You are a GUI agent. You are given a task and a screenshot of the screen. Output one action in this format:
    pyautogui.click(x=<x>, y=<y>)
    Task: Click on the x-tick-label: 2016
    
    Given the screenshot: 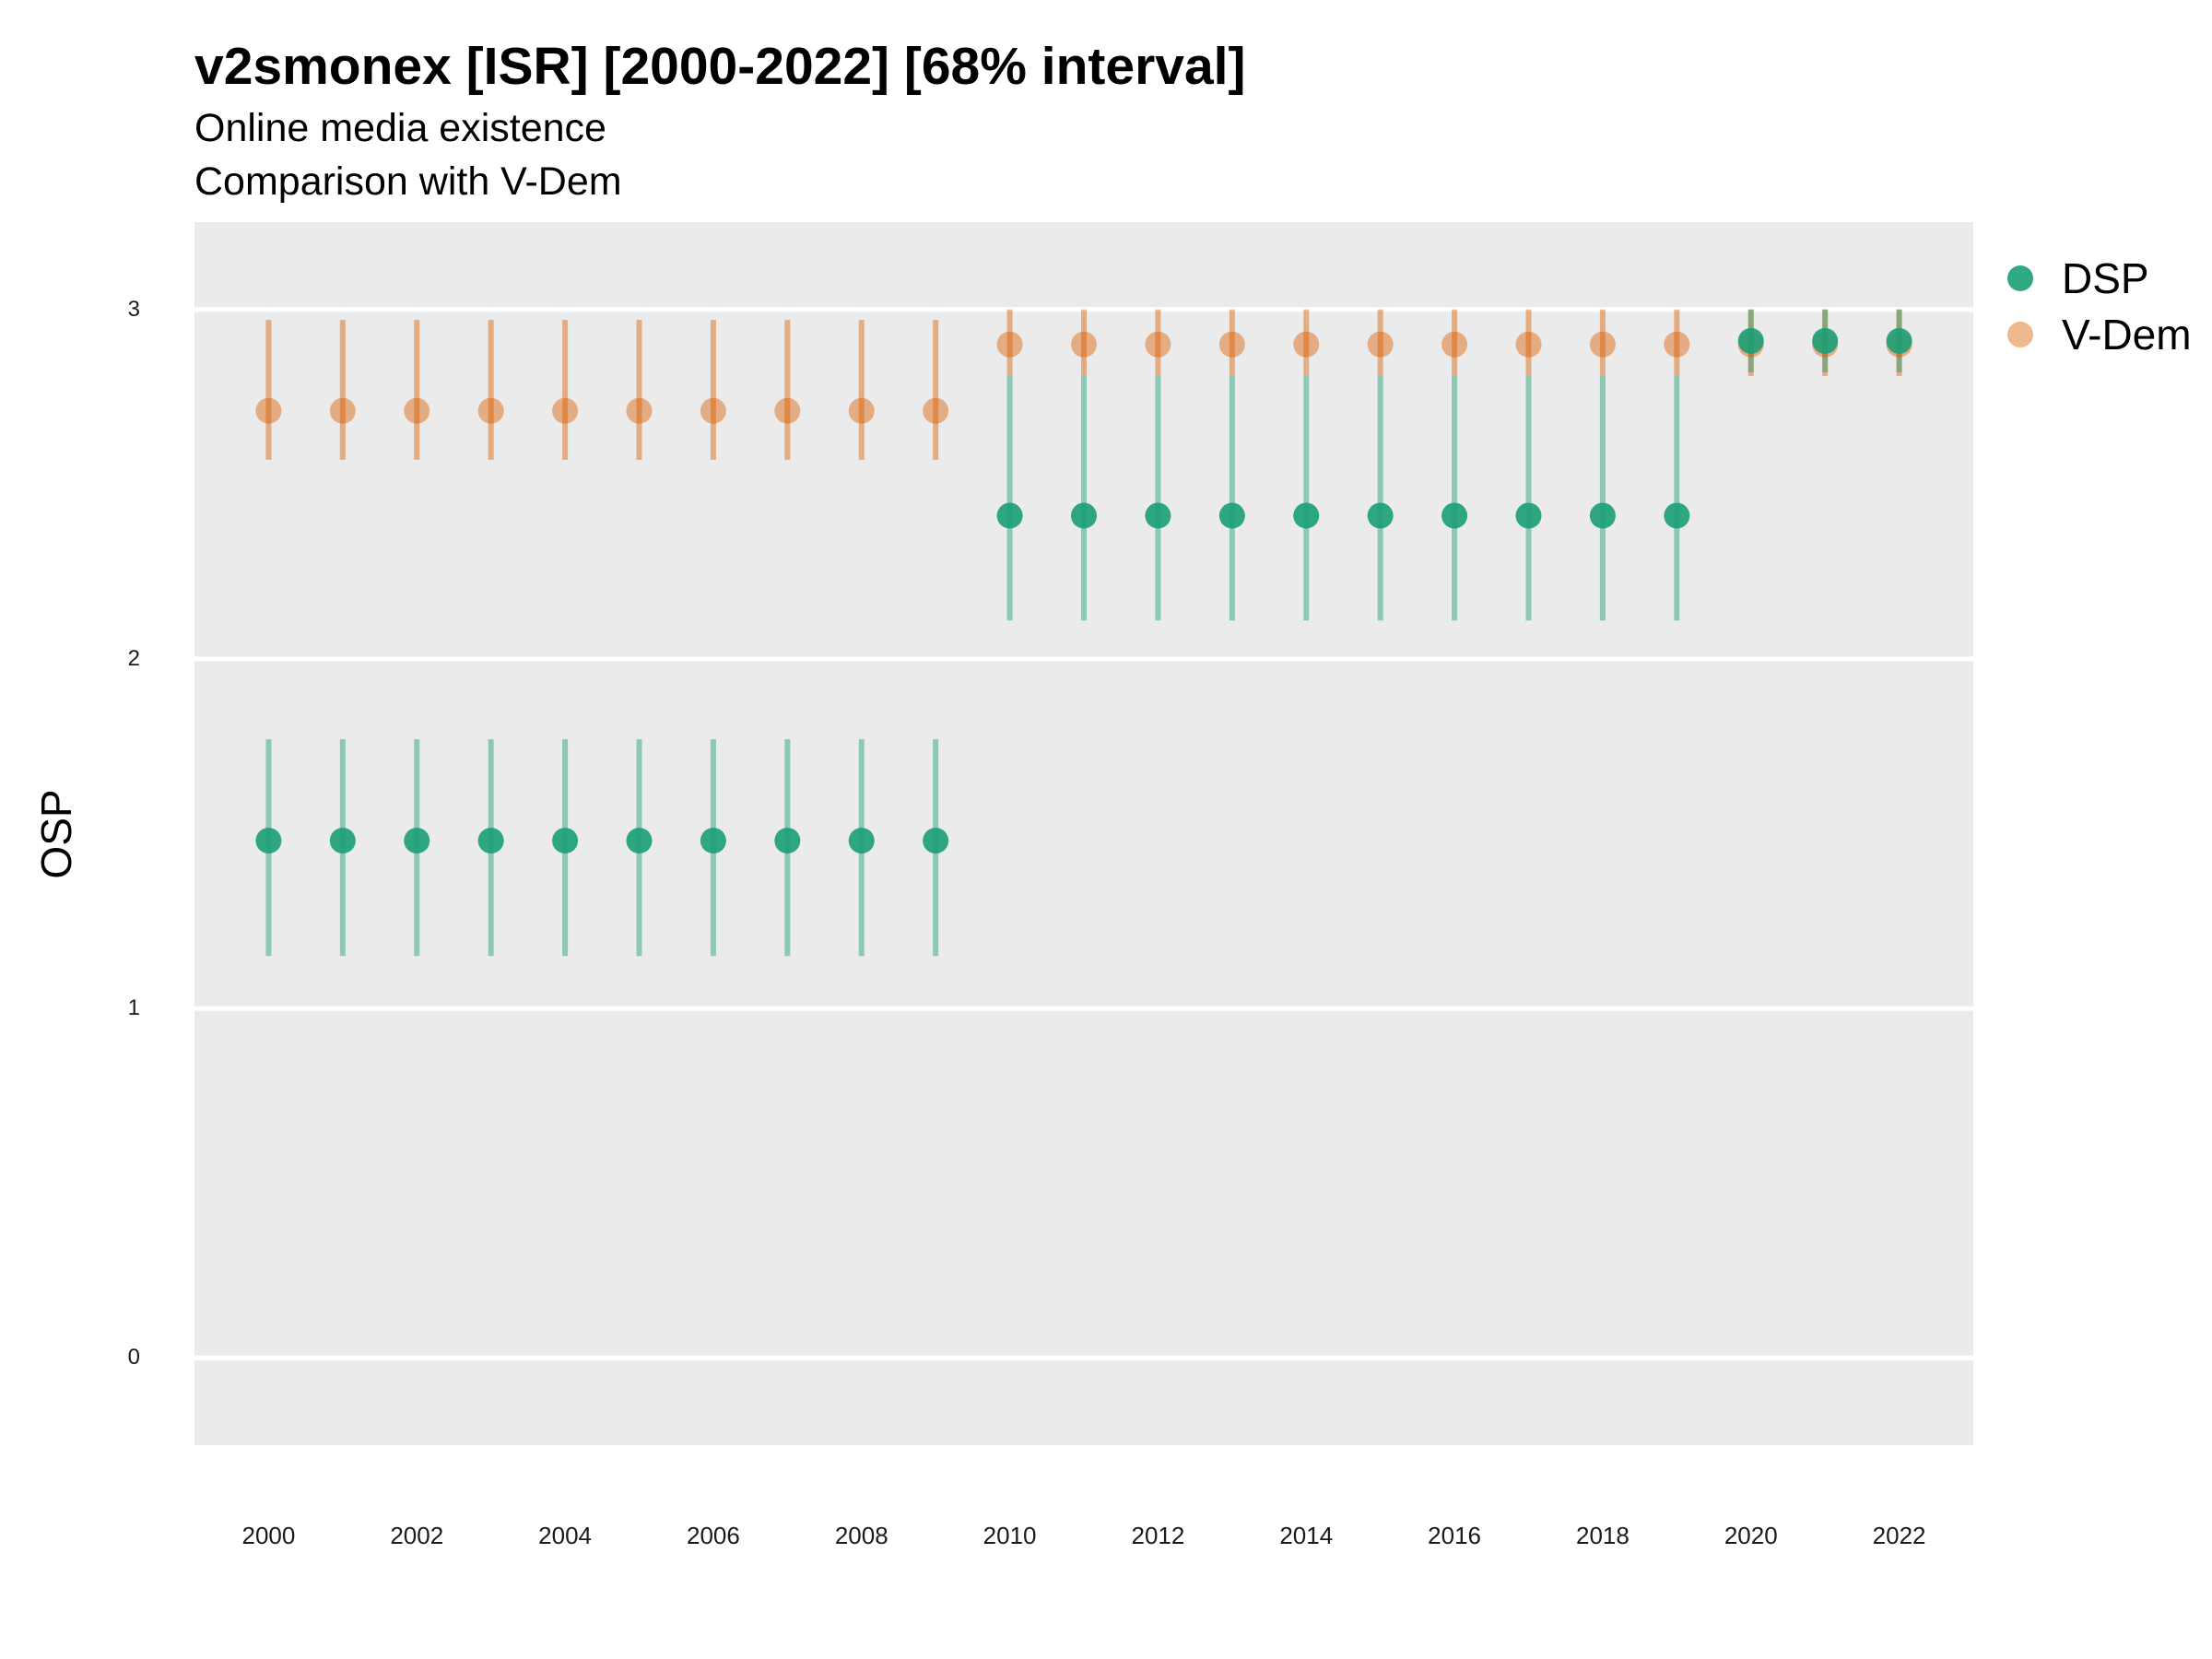 What is the action you would take?
    pyautogui.click(x=1454, y=1535)
    